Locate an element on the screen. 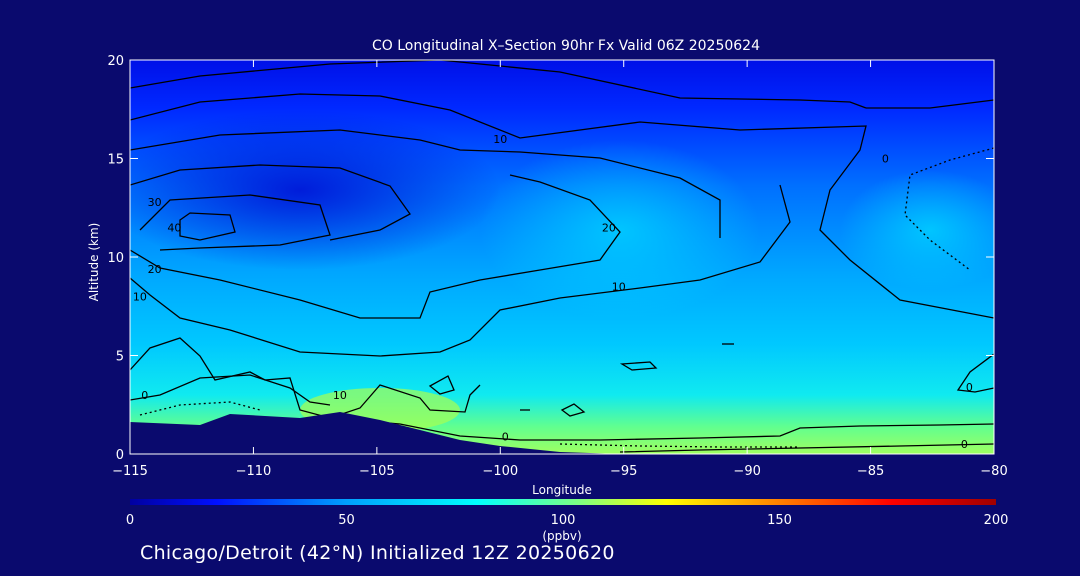 The height and width of the screenshot is (576, 1080). colorbar-tick-label: 150 is located at coordinates (779, 520).